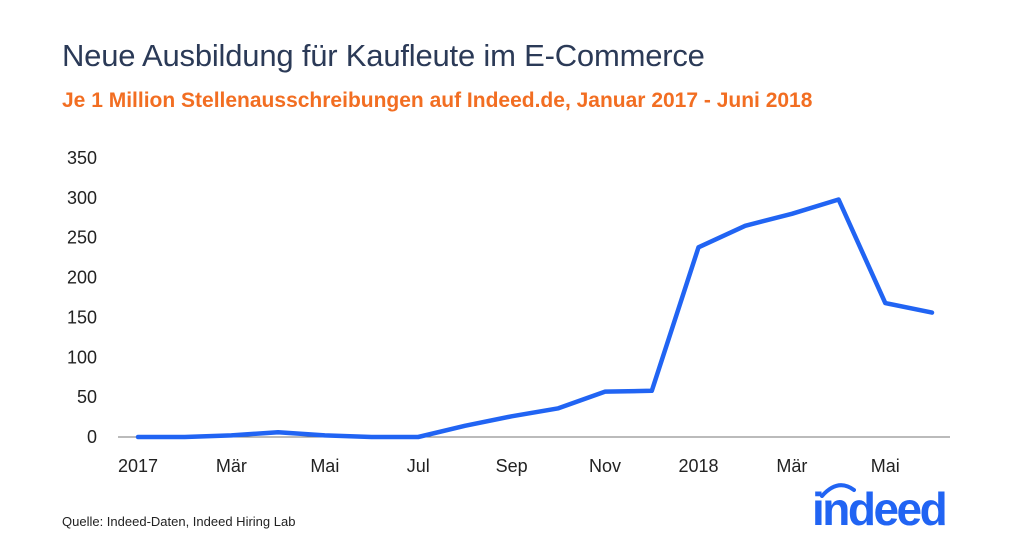 This screenshot has height=555, width=1024. What do you see at coordinates (605, 466) in the screenshot?
I see `x-tick-label: Nov` at bounding box center [605, 466].